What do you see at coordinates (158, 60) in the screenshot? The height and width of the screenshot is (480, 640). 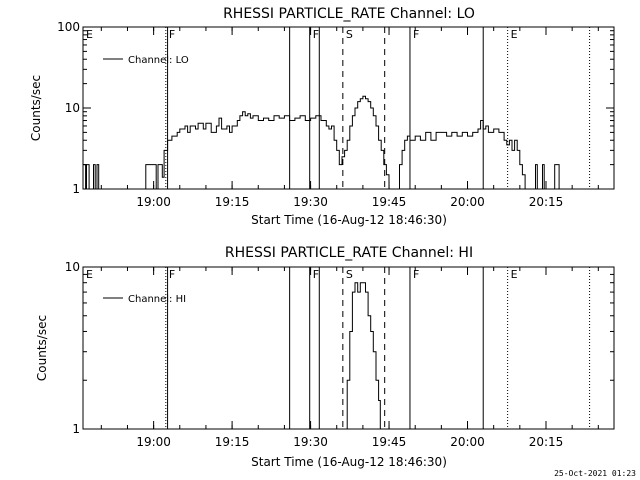 I see `legend-entry: Channel: LO` at bounding box center [158, 60].